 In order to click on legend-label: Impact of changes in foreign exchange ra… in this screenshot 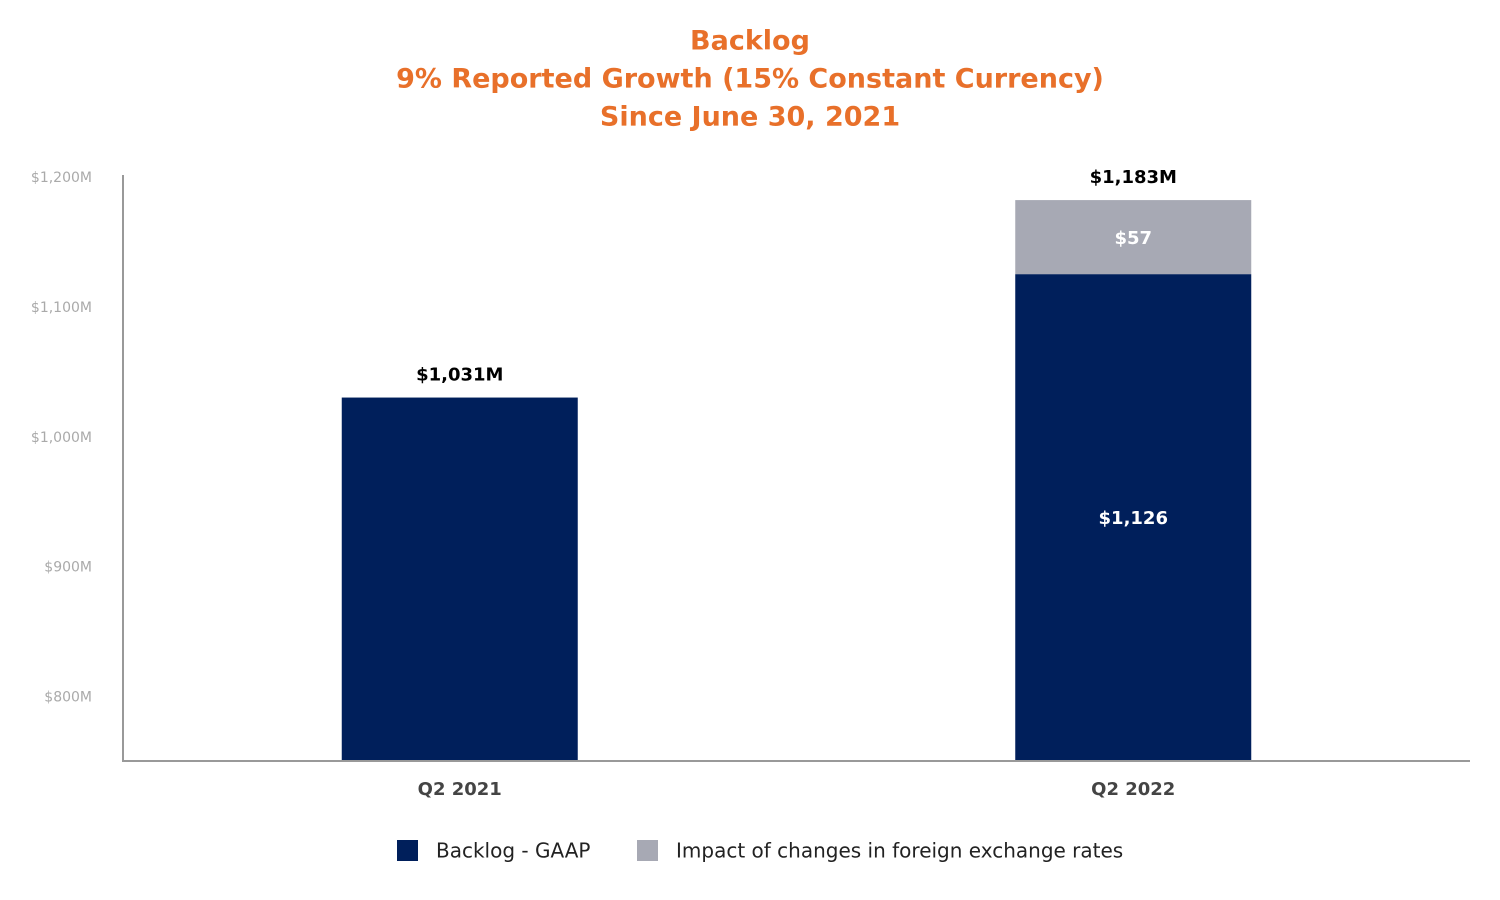, I will do `click(899, 851)`.